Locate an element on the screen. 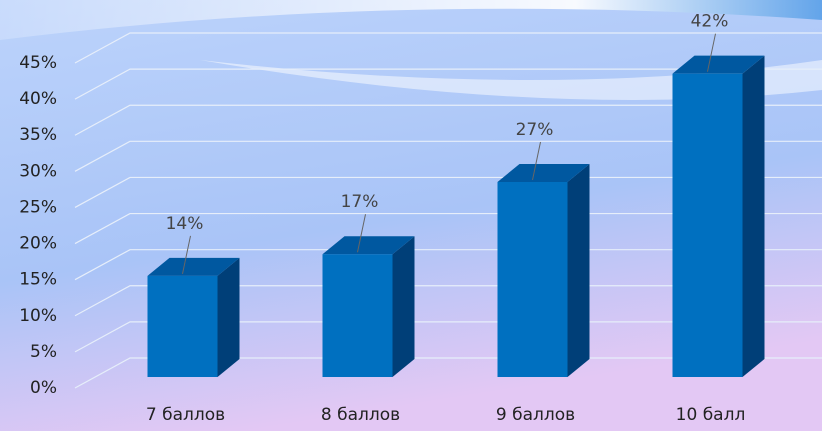  value-label: 27% is located at coordinates (535, 130).